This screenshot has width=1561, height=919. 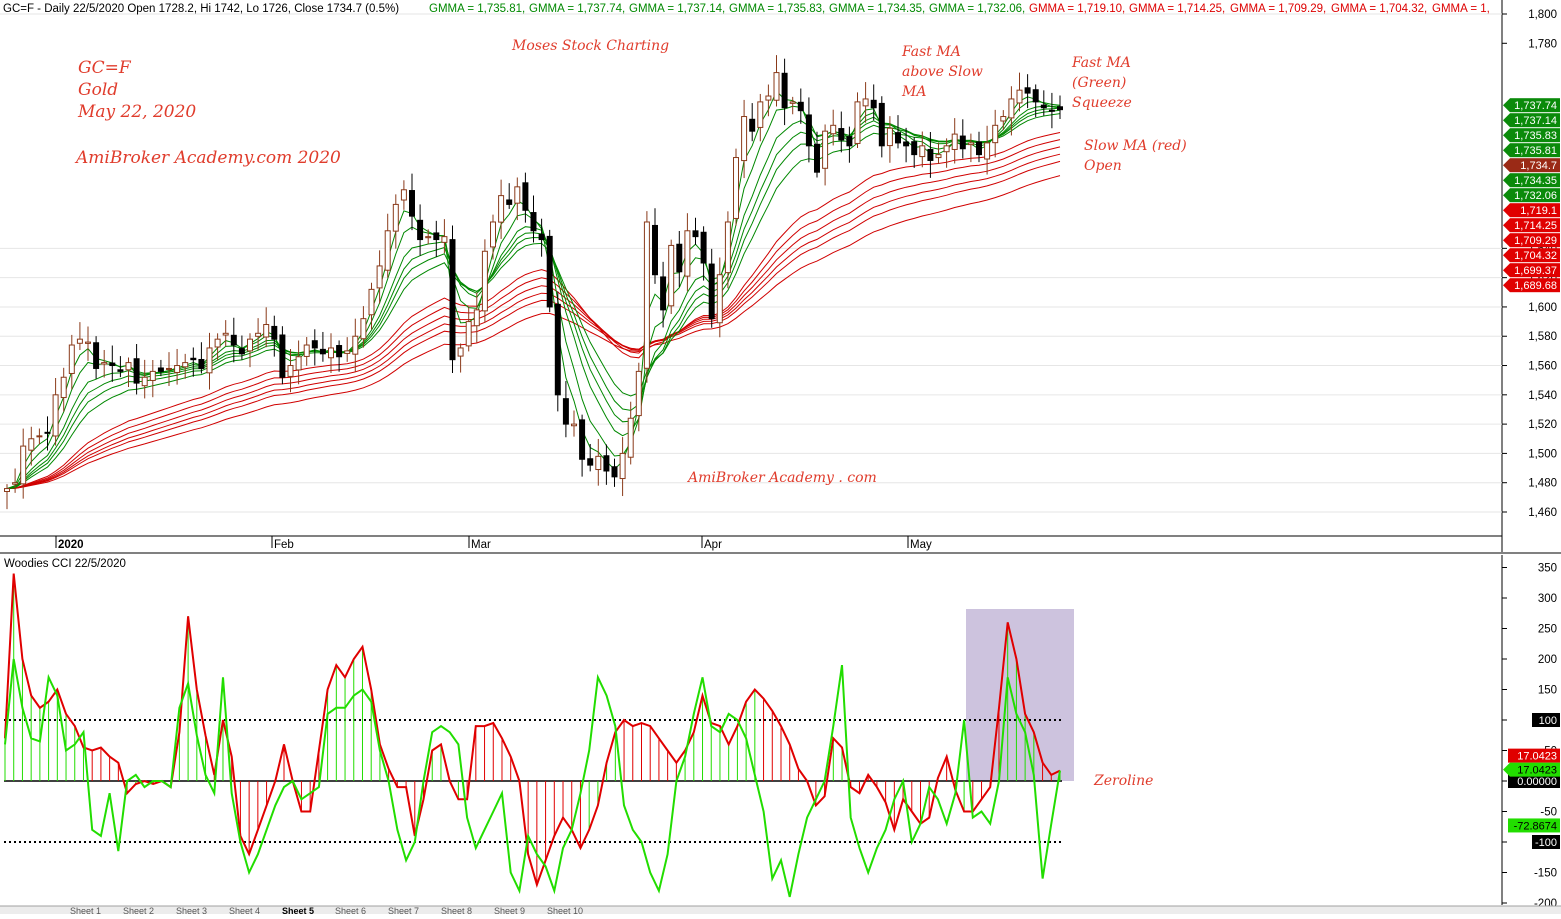 What do you see at coordinates (65, 564) in the screenshot?
I see `cci-chart-title: Woodies CCI 22/5/2020` at bounding box center [65, 564].